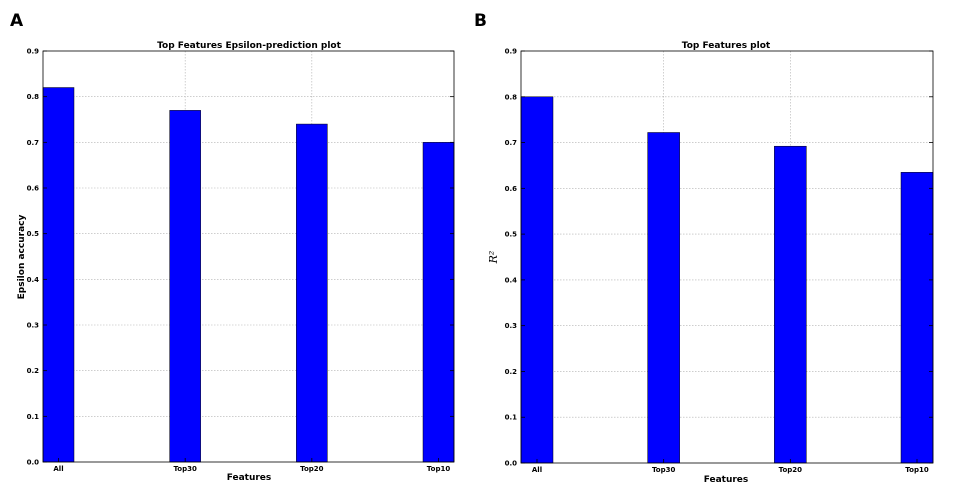 This screenshot has width=975, height=499. What do you see at coordinates (791, 470) in the screenshot?
I see `panel-b-x-tick-label: Top20` at bounding box center [791, 470].